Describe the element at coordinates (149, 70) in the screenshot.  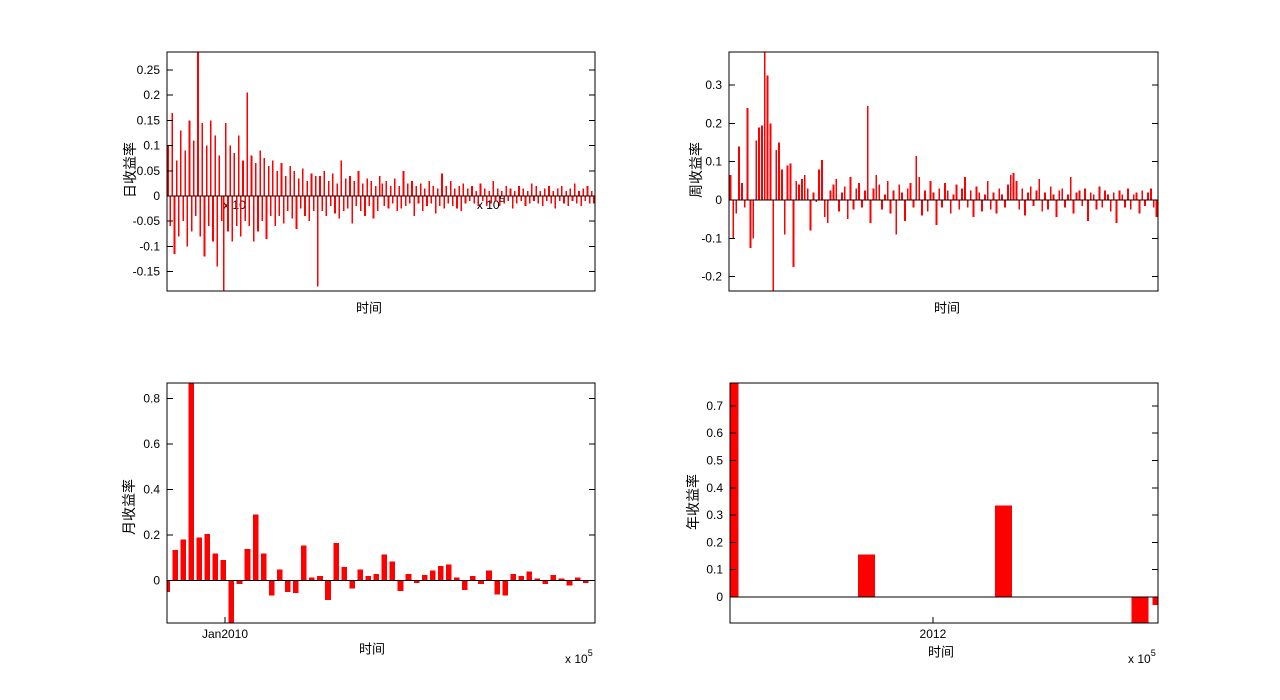
I see `y-tick-label: 0.25` at that location.